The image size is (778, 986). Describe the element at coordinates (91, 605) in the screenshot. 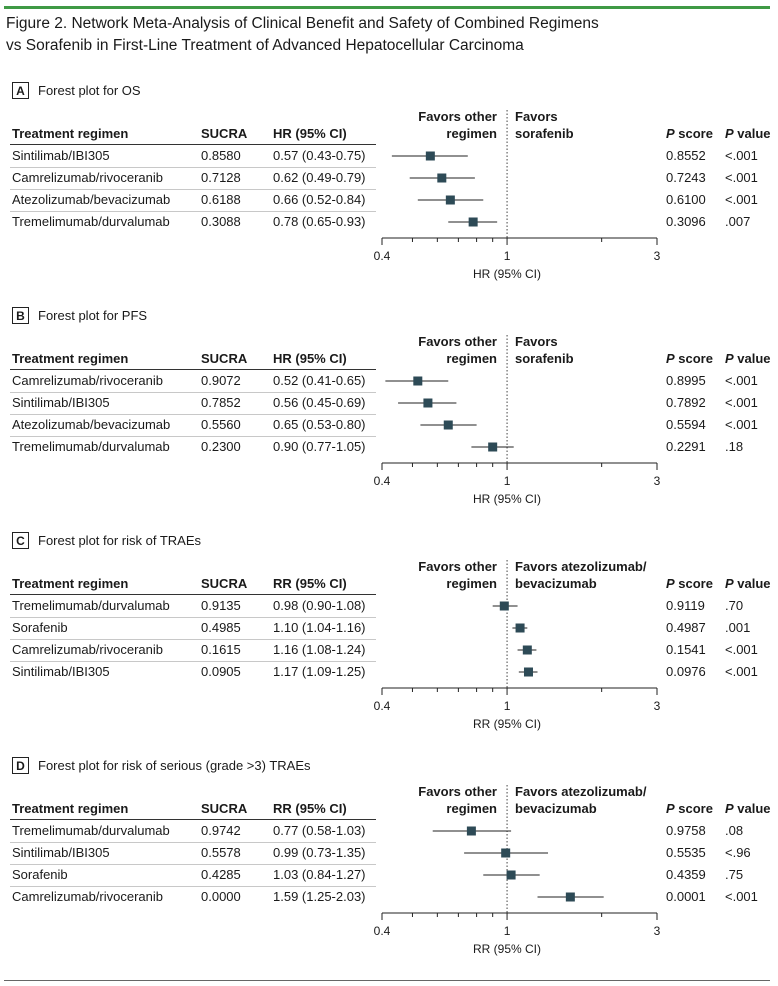

I see `row-regimen: Tremelimumab/durvalumab` at that location.